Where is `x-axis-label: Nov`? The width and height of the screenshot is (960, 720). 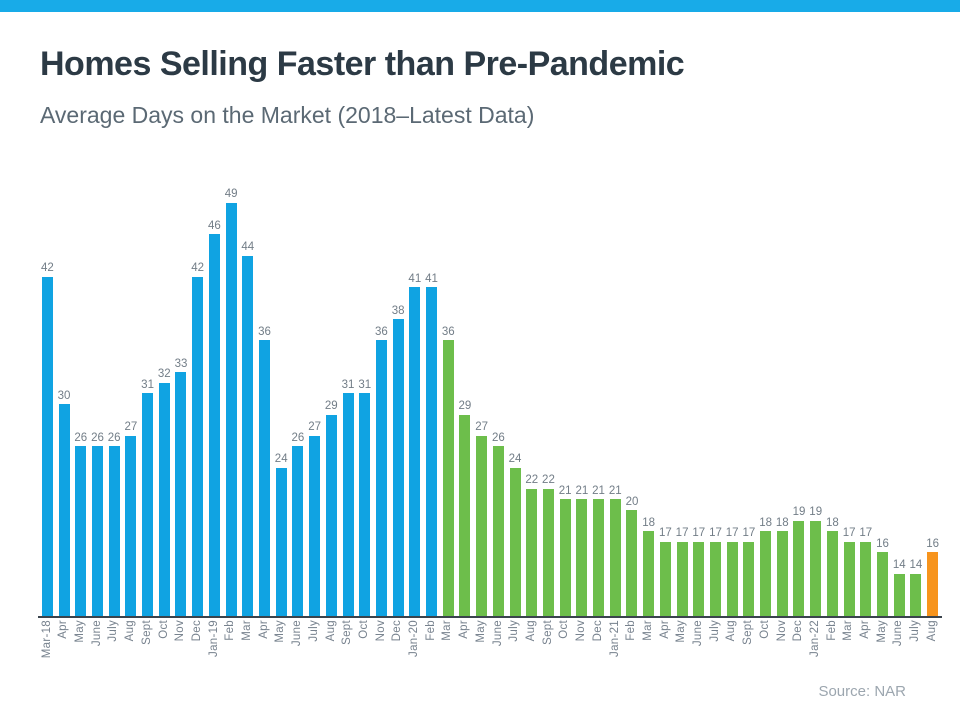 x-axis-label: Nov is located at coordinates (781, 631).